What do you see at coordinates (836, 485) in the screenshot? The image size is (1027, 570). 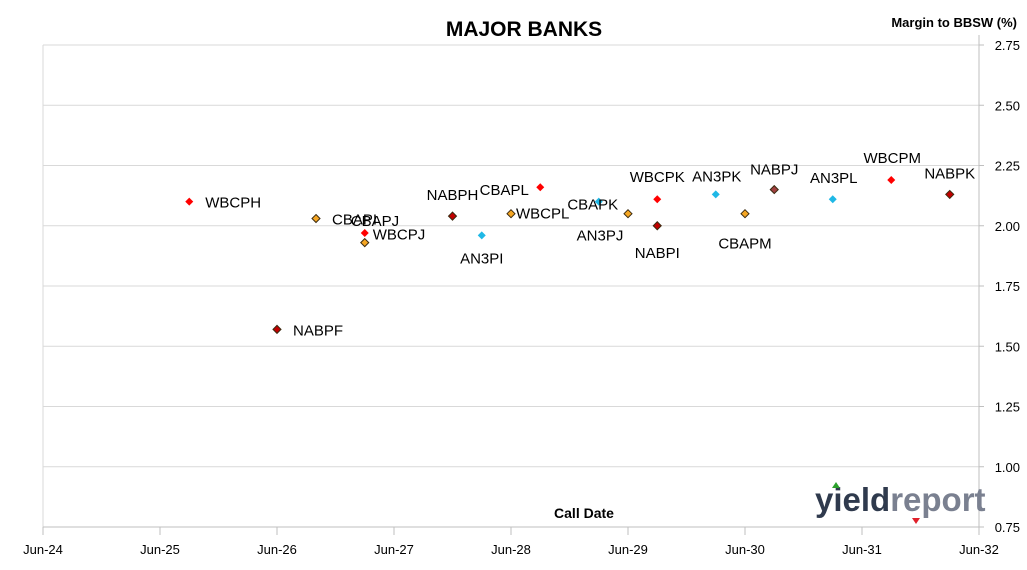 I see `logo-up-arrow-icon` at bounding box center [836, 485].